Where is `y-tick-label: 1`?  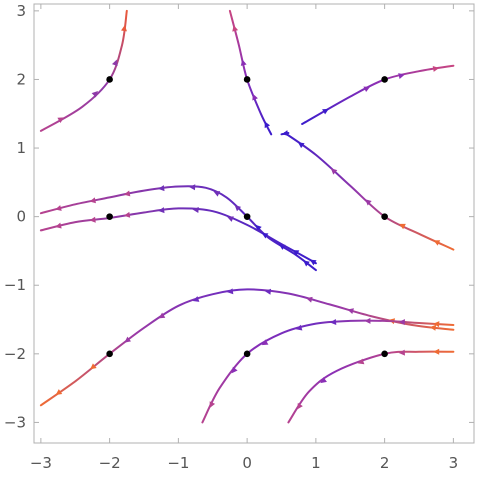 y-tick-label: 1 is located at coordinates (21, 148).